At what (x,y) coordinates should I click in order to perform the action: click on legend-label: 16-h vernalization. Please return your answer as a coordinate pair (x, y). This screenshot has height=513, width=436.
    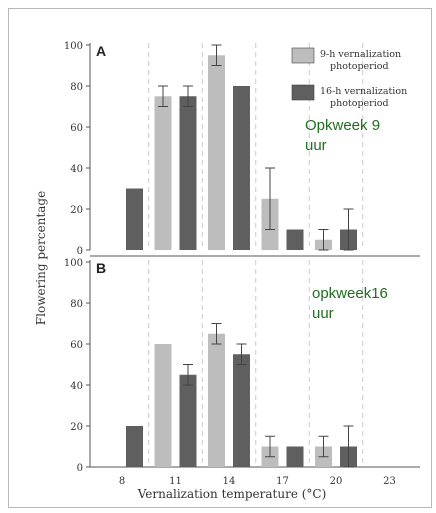
    Looking at the image, I should click on (363, 91).